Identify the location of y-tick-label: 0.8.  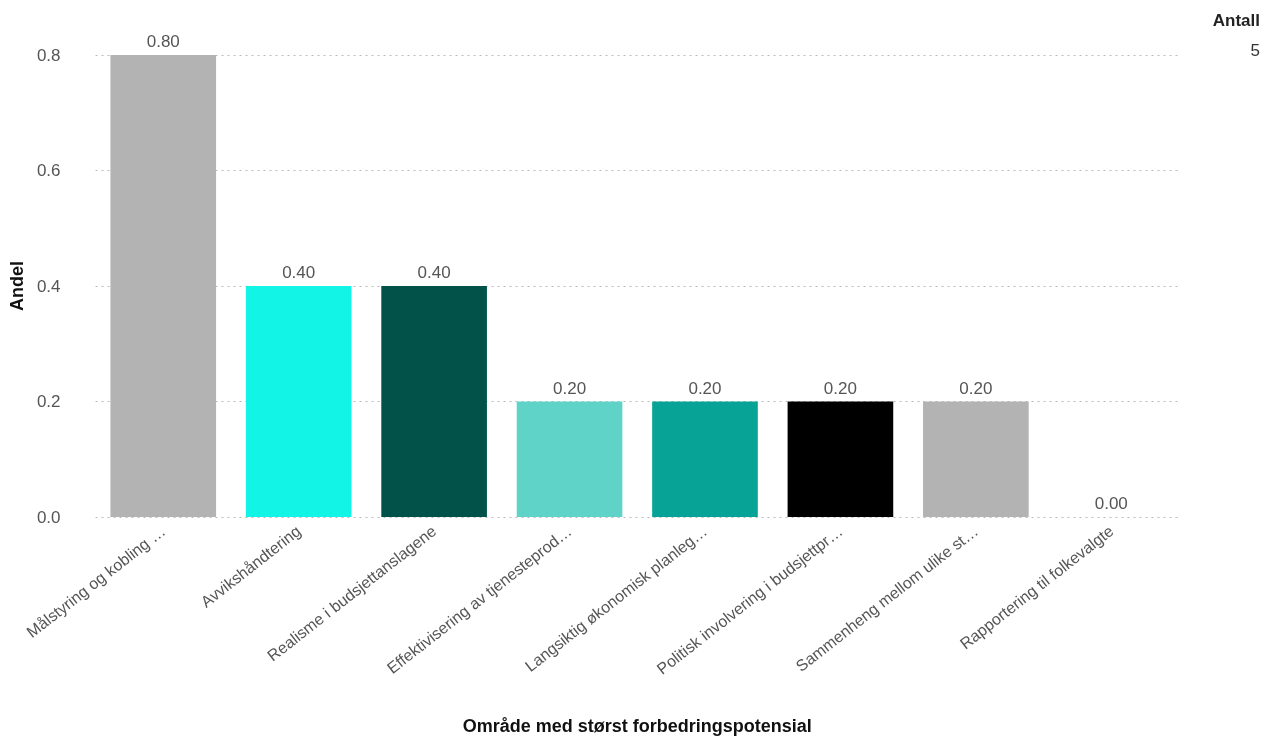
(48, 55).